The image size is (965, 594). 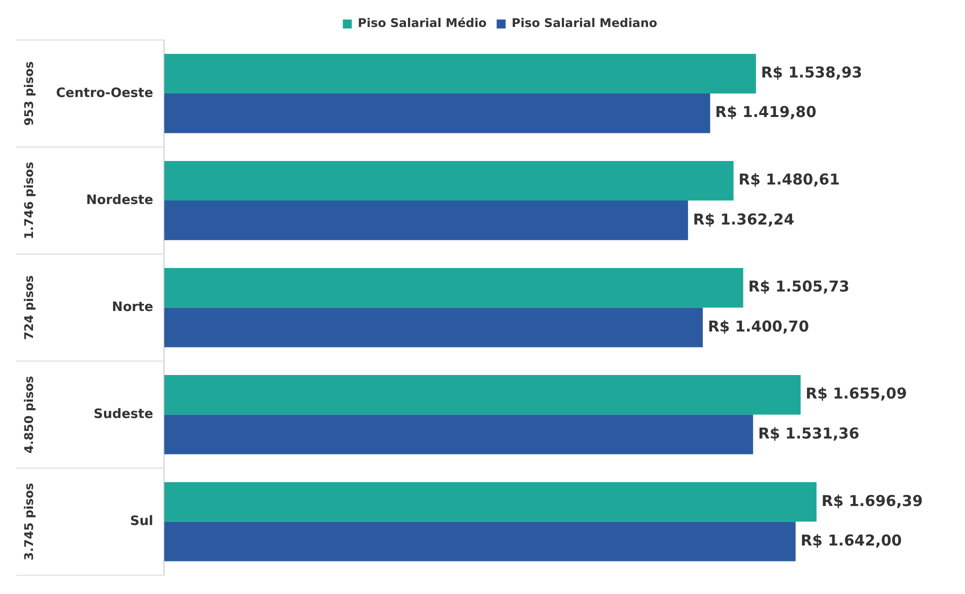 What do you see at coordinates (856, 393) in the screenshot?
I see `data-label: R$ 1.655,09` at bounding box center [856, 393].